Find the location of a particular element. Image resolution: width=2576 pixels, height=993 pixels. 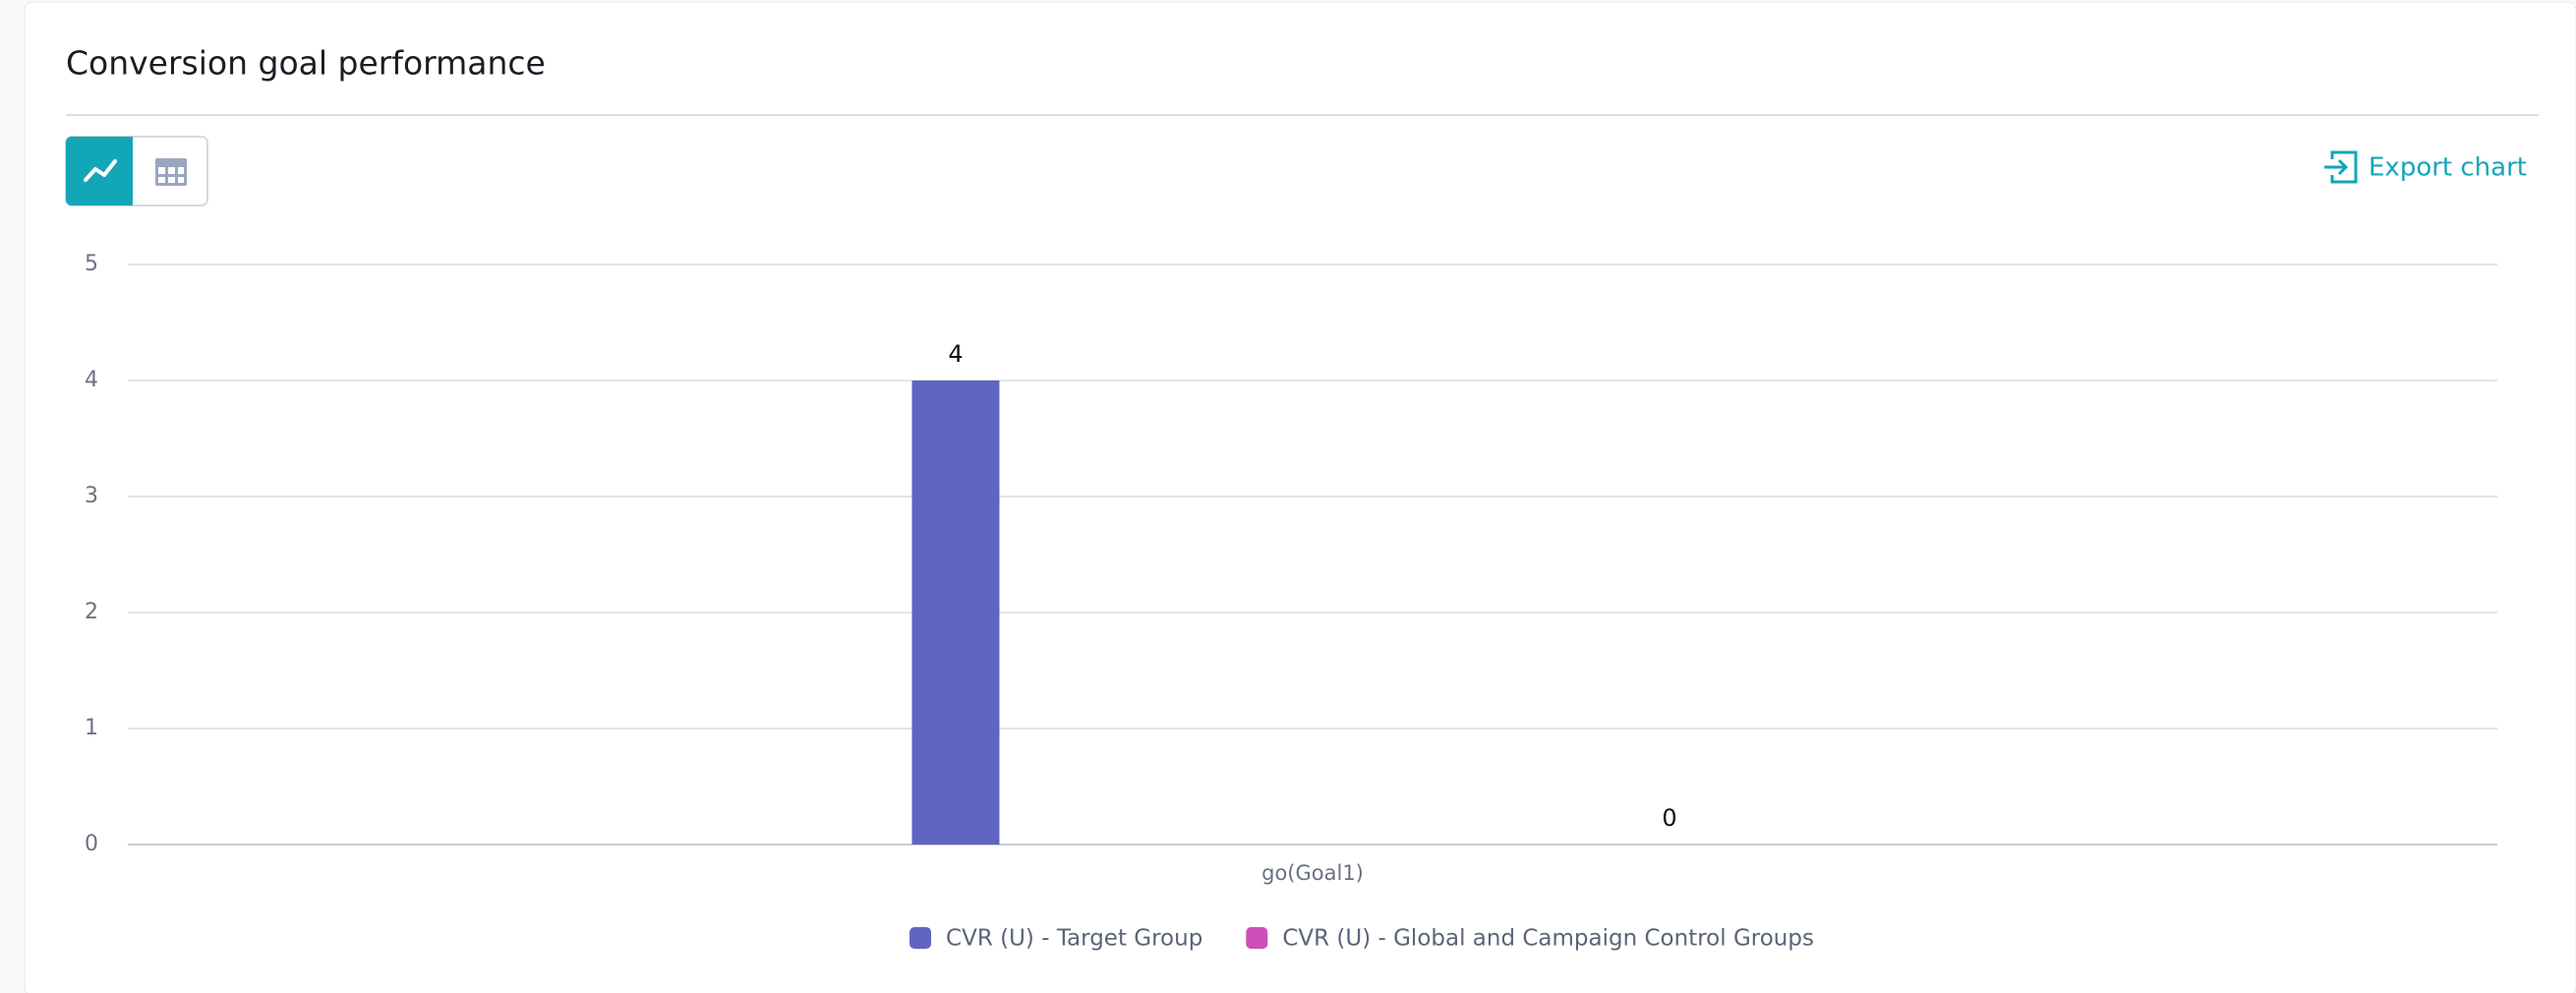

y-tick-label: 1 is located at coordinates (91, 728).